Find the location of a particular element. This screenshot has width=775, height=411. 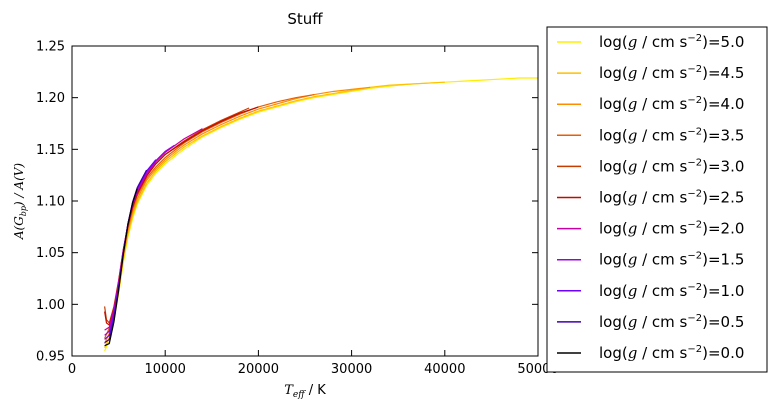

legend-label: log(g / cm s−2)=4.5 is located at coordinates (671, 73).